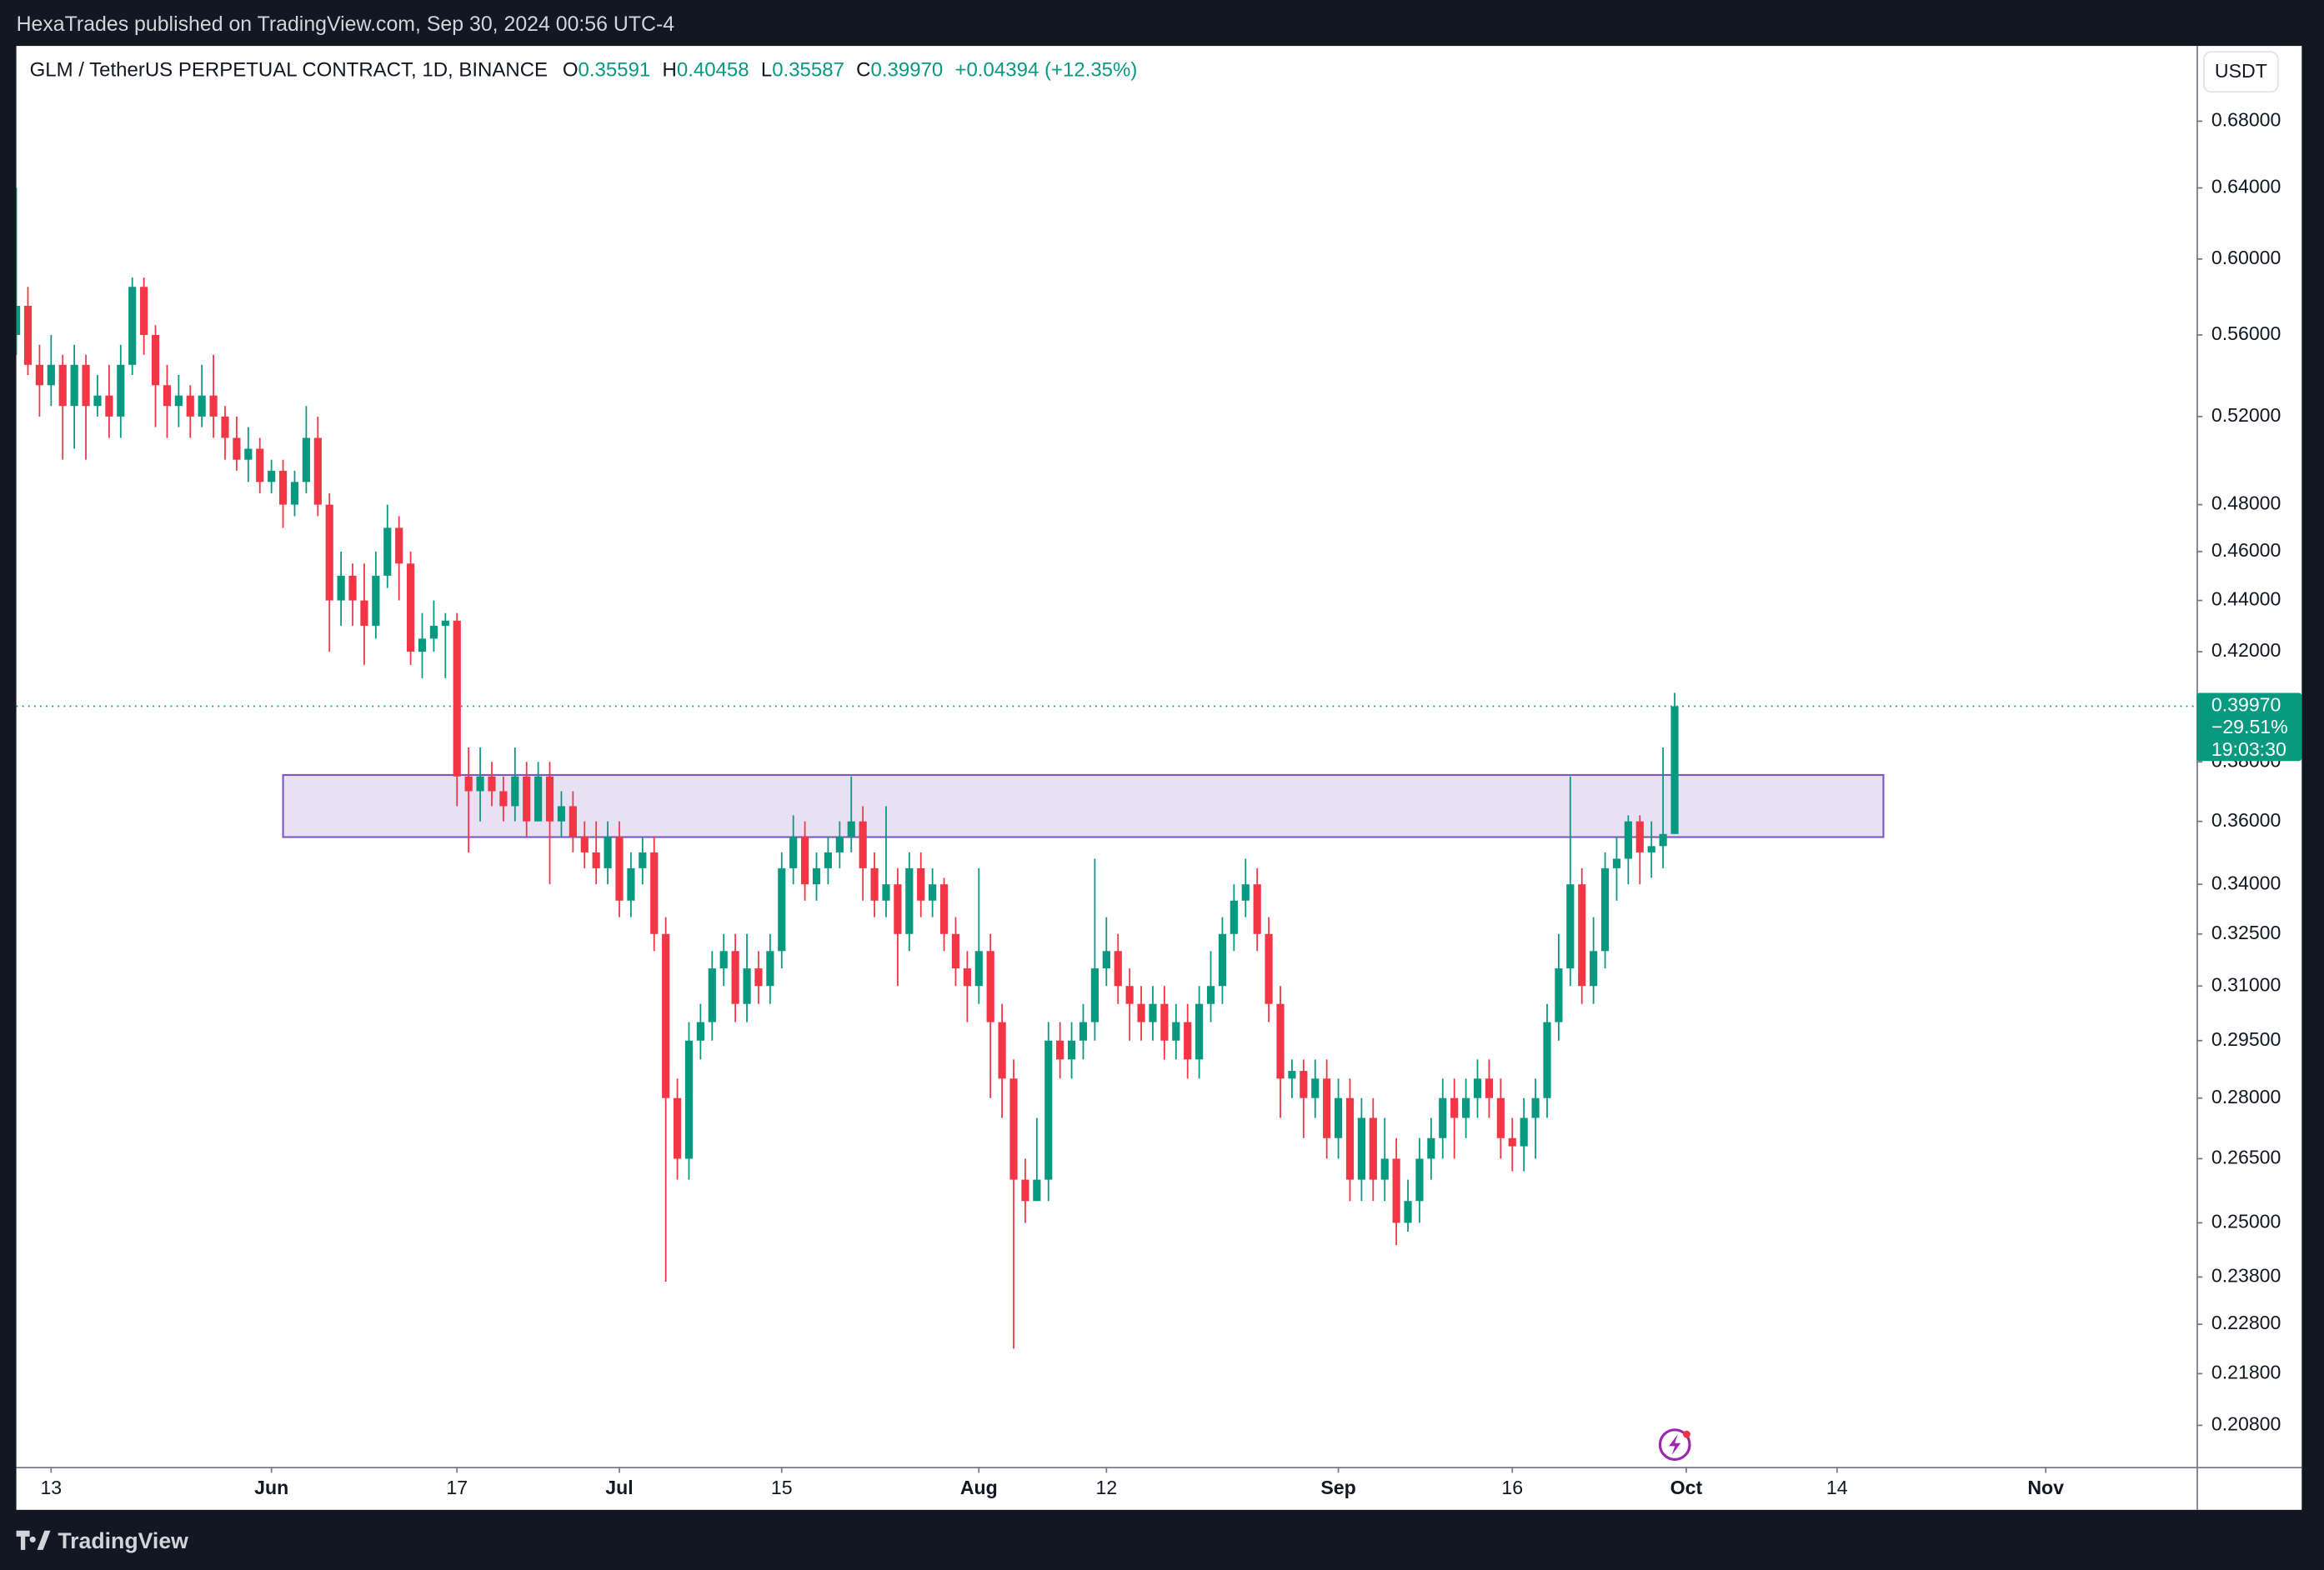 This screenshot has width=2324, height=1570. Describe the element at coordinates (1687, 1487) in the screenshot. I see `x-tick-label: Oct` at that location.